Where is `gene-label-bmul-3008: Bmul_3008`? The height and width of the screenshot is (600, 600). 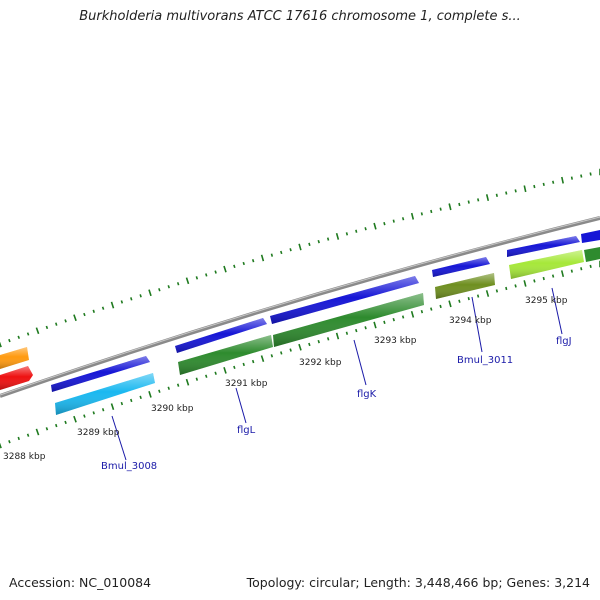 gene-label-bmul-3008: Bmul_3008 is located at coordinates (129, 466).